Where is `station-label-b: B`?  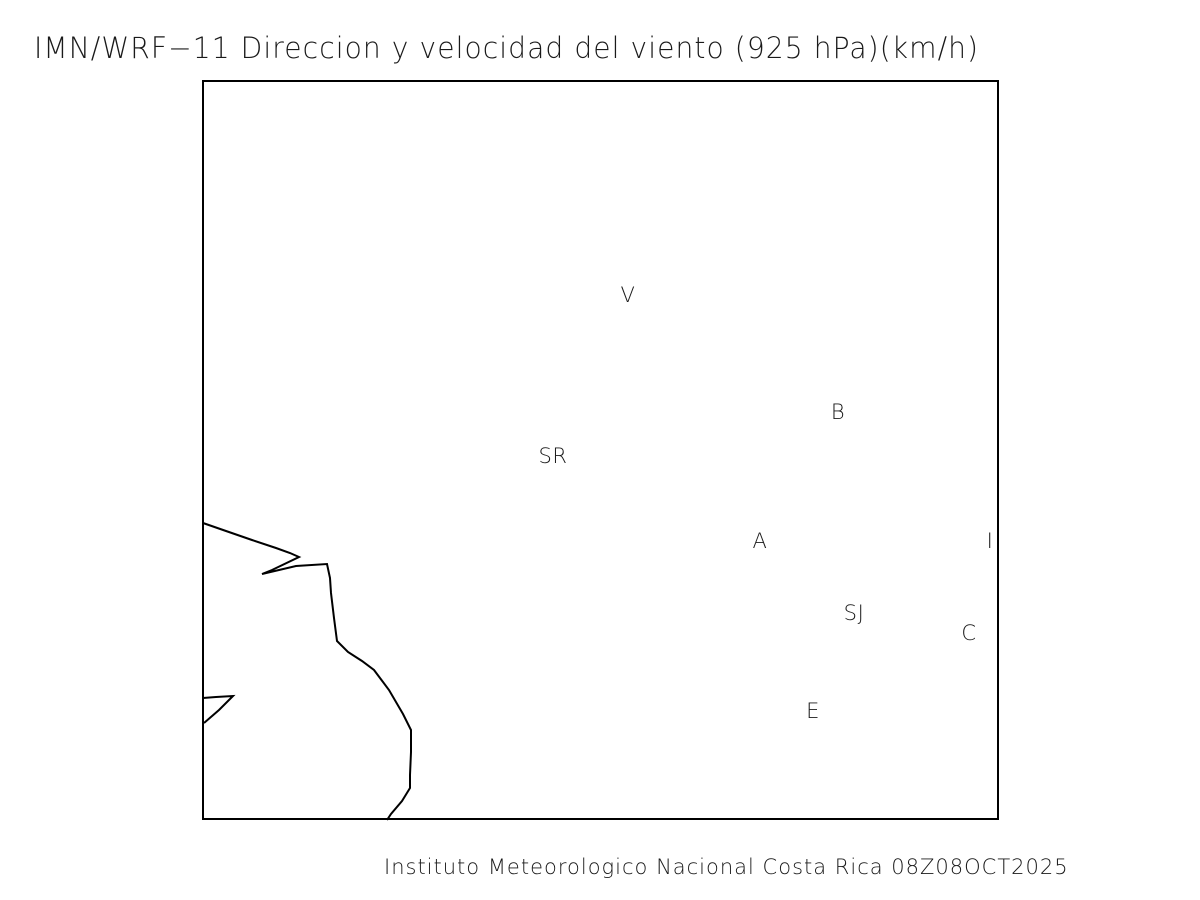
station-label-b: B is located at coordinates (838, 412).